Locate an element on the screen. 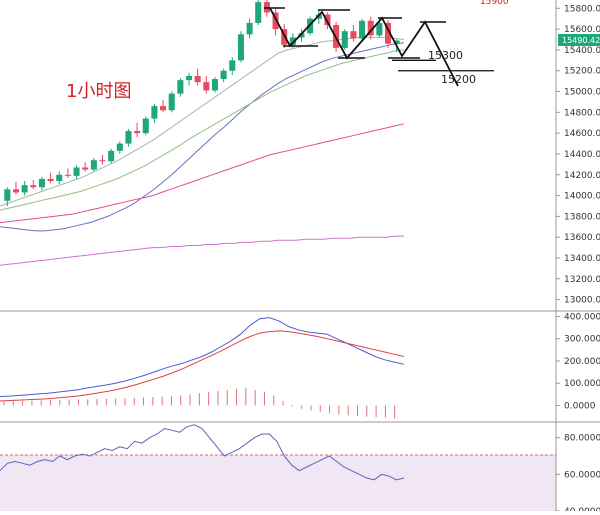 Image resolution: width=600 pixels, height=515 pixels. price-tick-label: 13200.00 is located at coordinates (582, 280).